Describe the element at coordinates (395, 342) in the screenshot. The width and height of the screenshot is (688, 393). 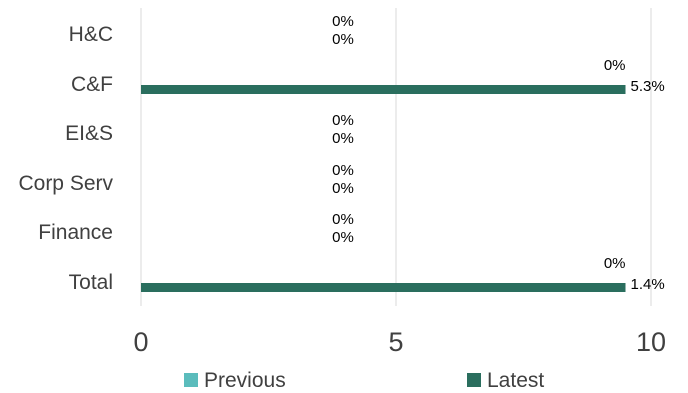
I see `x-tick-label: 5` at that location.